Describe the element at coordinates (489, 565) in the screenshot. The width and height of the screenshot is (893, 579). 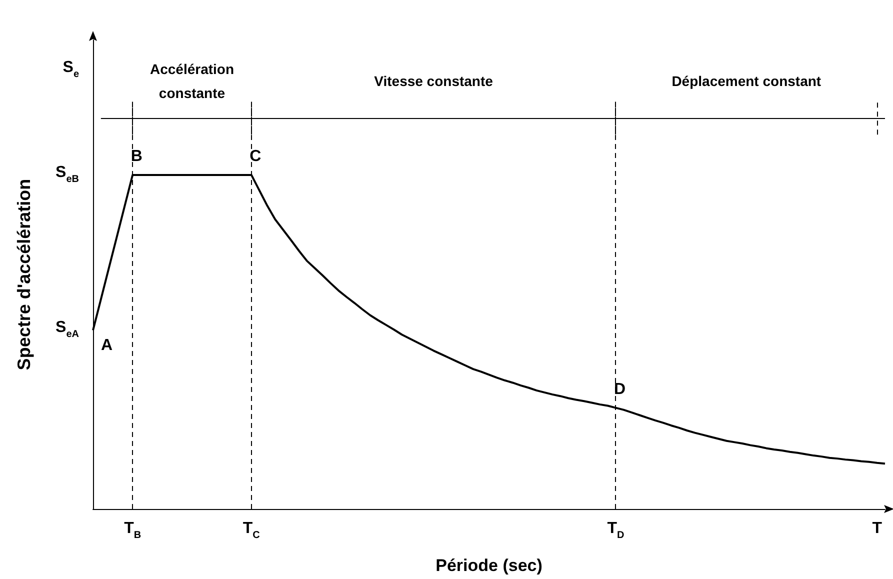
I see `x-axis-title: Période (sec)` at that location.